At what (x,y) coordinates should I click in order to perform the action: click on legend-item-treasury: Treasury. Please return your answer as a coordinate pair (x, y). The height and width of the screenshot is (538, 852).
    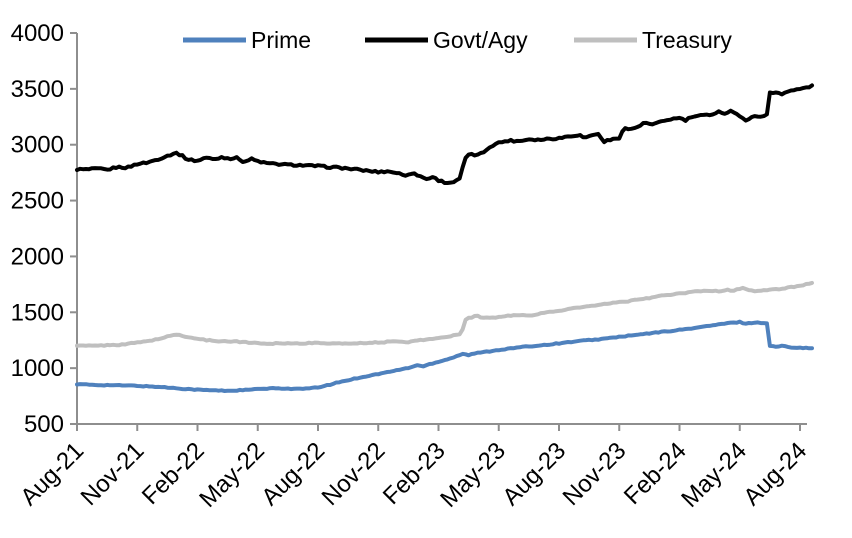
    Looking at the image, I should click on (653, 40).